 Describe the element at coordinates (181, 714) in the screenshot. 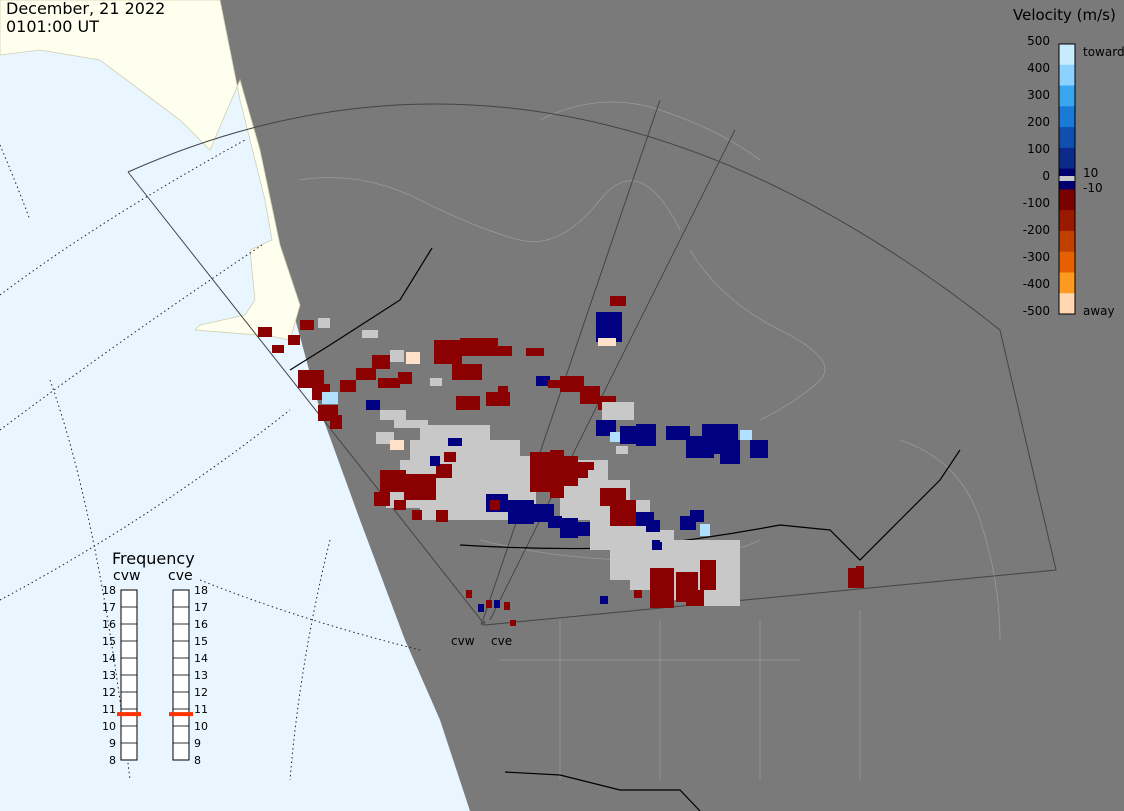

I see `cve-freq-marker` at that location.